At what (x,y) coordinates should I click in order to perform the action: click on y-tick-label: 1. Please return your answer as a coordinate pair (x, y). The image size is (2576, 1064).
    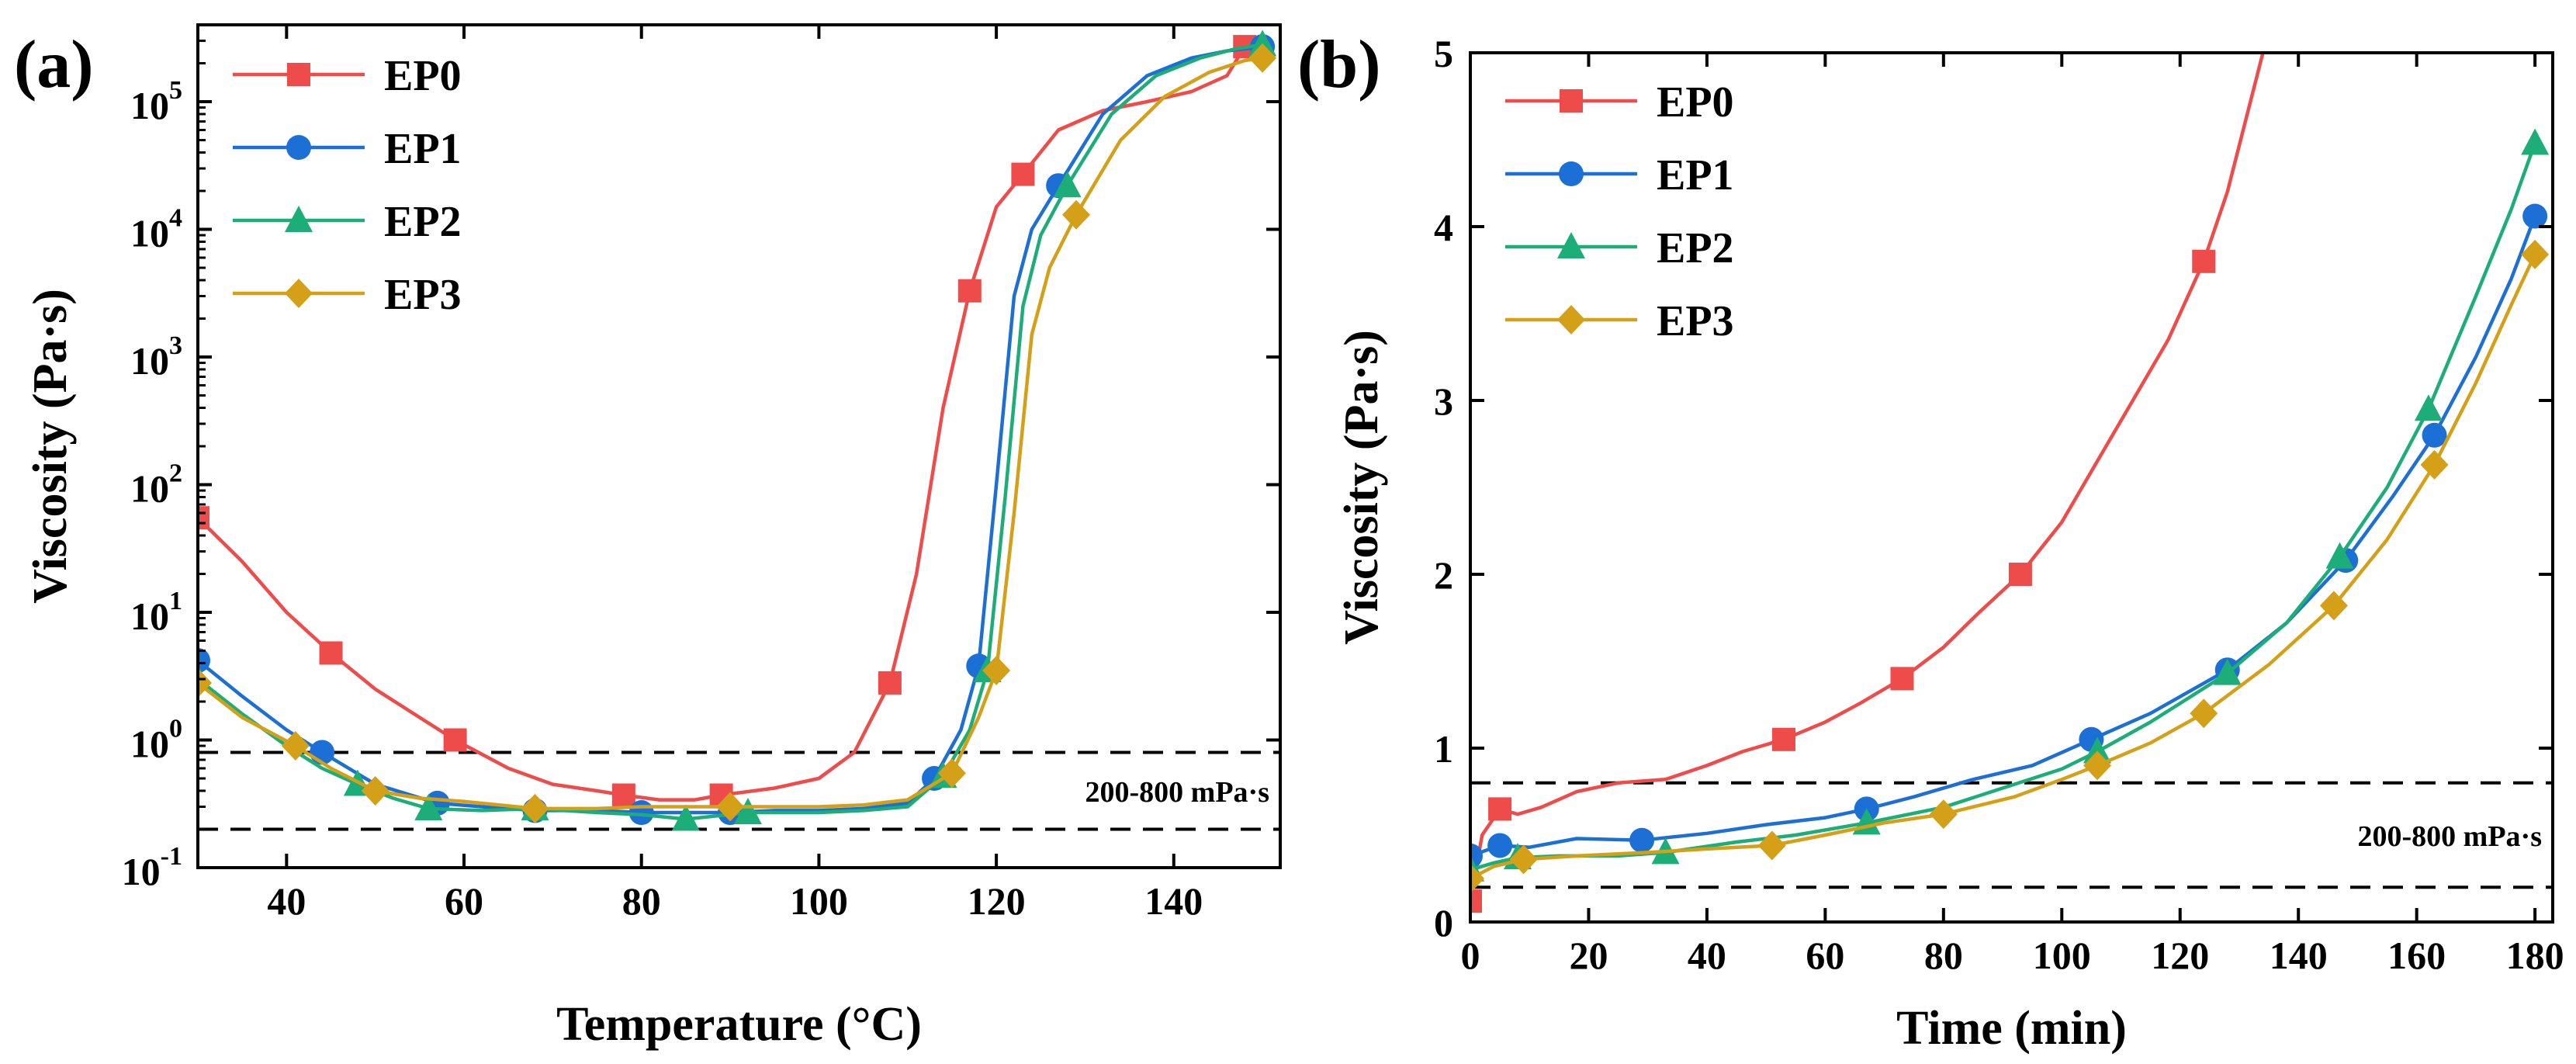
    Looking at the image, I should click on (1443, 749).